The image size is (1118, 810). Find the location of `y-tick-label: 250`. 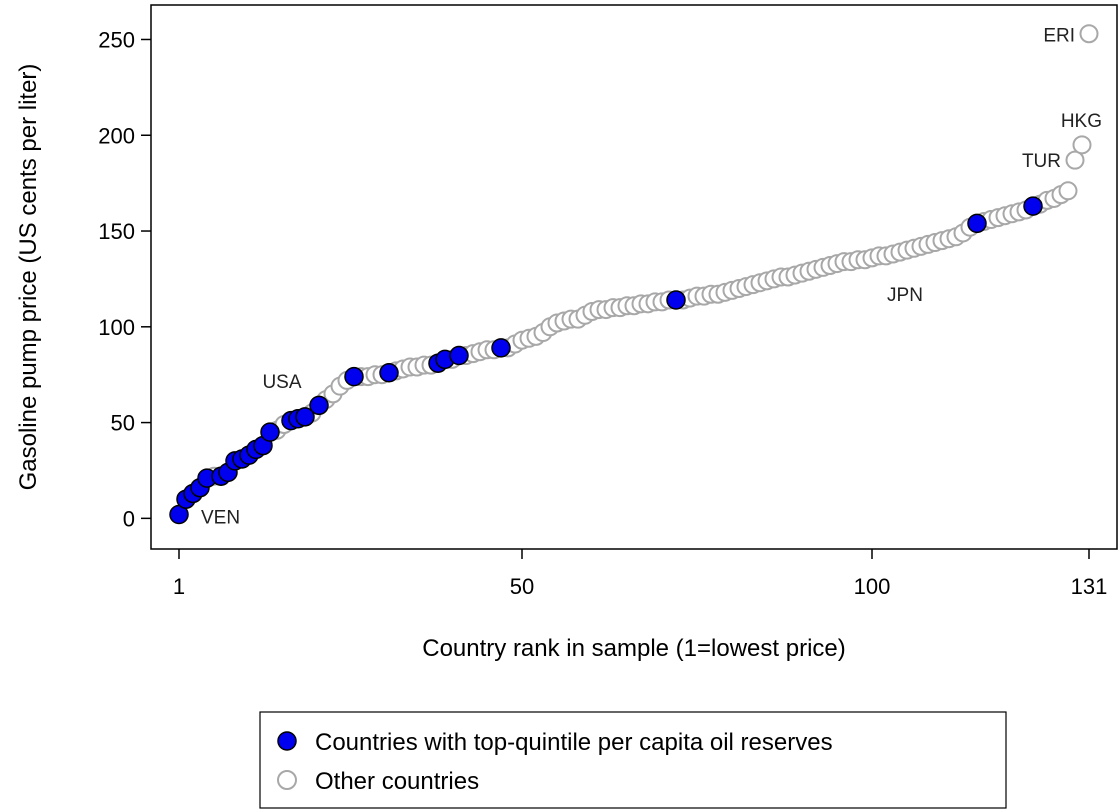

y-tick-label: 250 is located at coordinates (116, 39).